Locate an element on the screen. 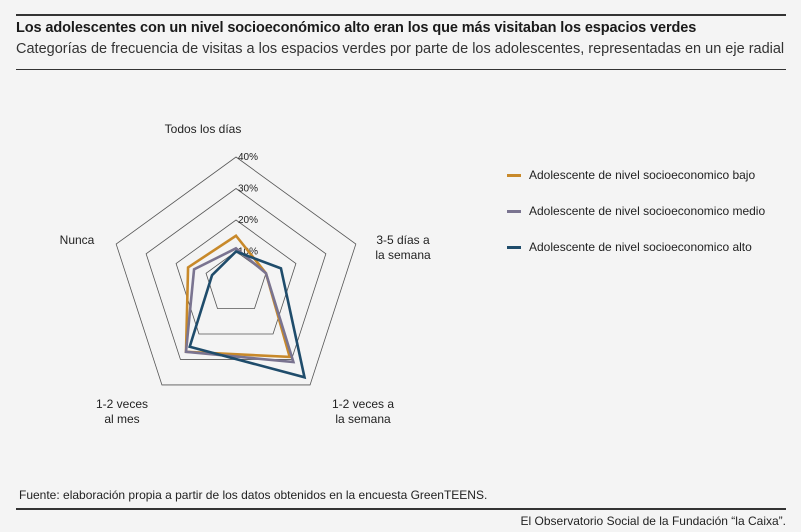  series-polygon-low is located at coordinates (238, 296).